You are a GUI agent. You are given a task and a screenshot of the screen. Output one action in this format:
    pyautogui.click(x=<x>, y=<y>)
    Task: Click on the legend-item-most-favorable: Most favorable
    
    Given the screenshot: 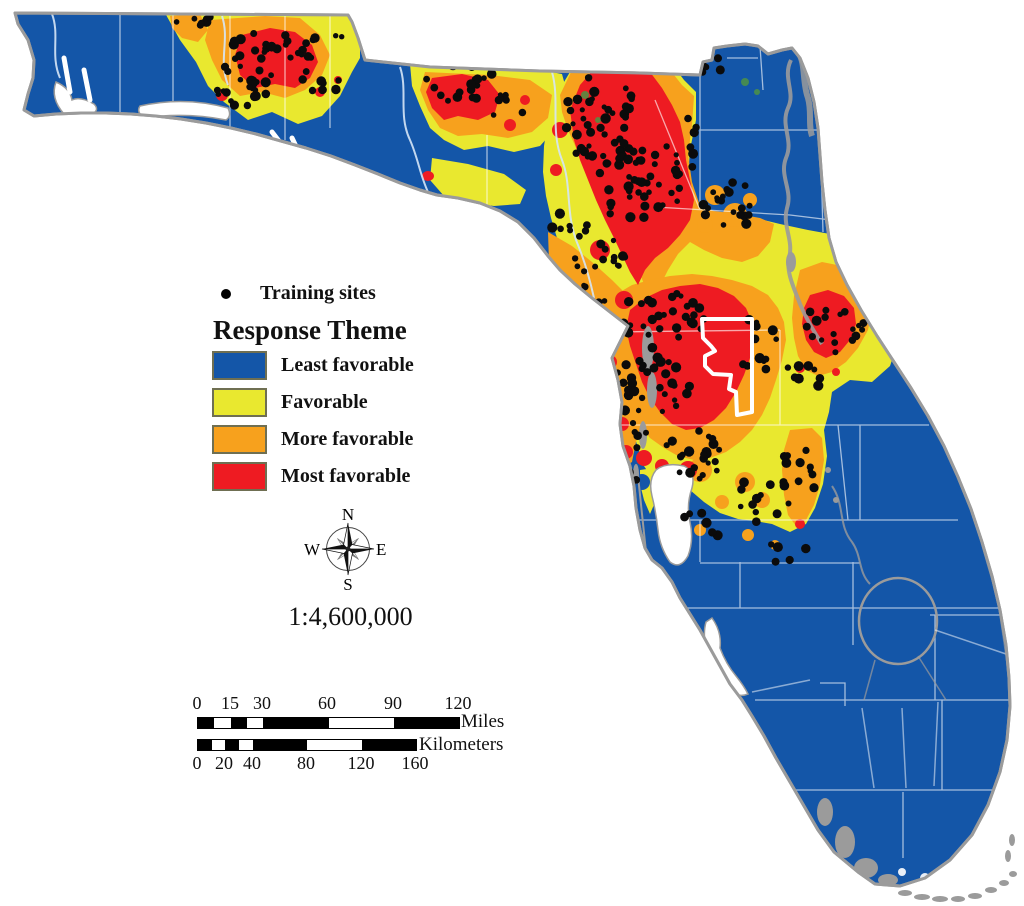 What is the action you would take?
    pyautogui.click(x=313, y=476)
    